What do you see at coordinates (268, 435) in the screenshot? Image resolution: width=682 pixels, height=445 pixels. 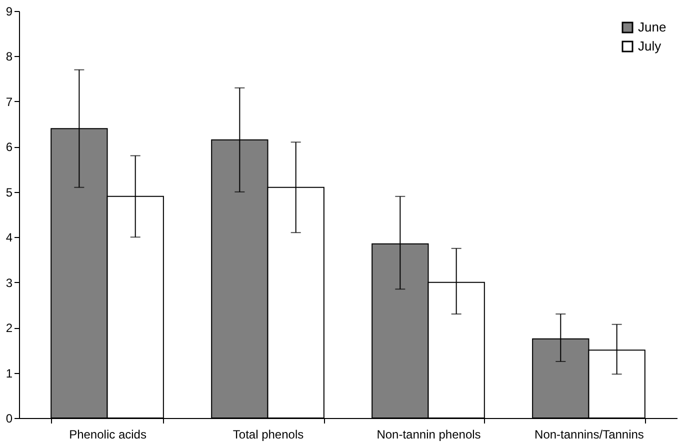 I see `x-tick-label: Total phenols` at bounding box center [268, 435].